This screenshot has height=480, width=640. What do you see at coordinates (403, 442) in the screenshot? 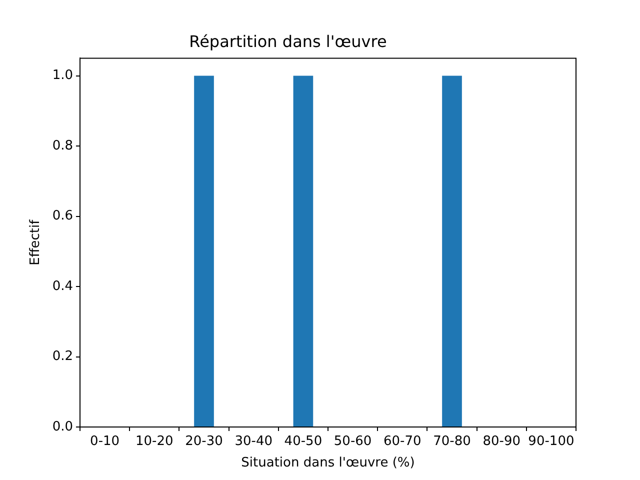
I see `x-tick-label: 60-70` at bounding box center [403, 442].